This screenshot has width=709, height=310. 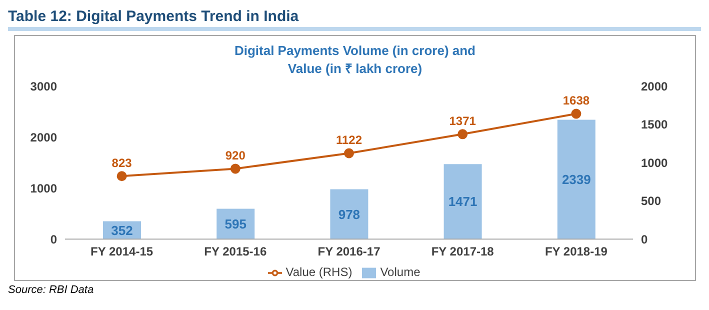 I want to click on legend-label: Volume, so click(x=400, y=272).